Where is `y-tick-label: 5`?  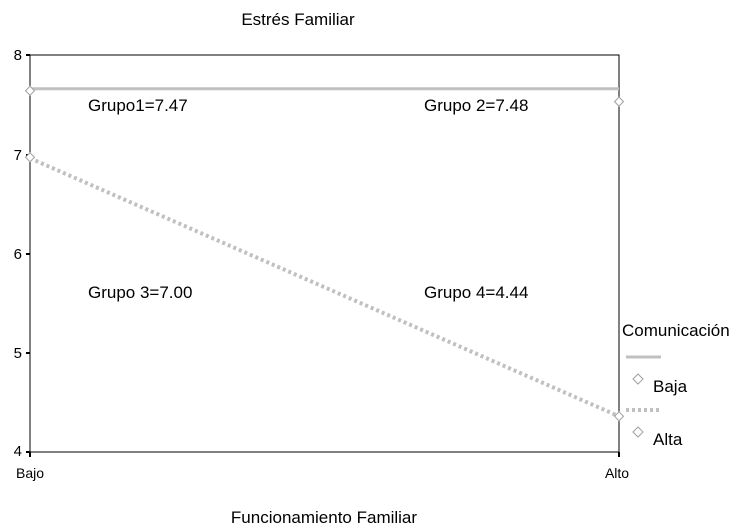 y-tick-label: 5 is located at coordinates (18, 353).